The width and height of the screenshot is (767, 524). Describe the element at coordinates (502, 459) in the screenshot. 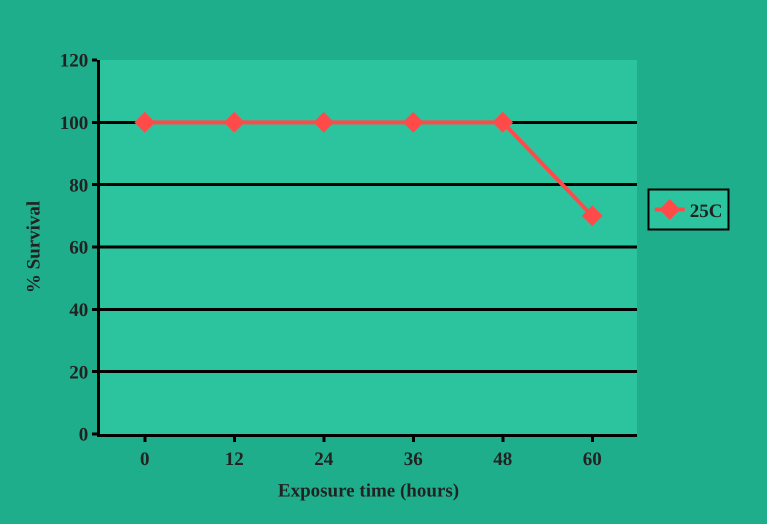

I see `x-tick-label: 48` at that location.